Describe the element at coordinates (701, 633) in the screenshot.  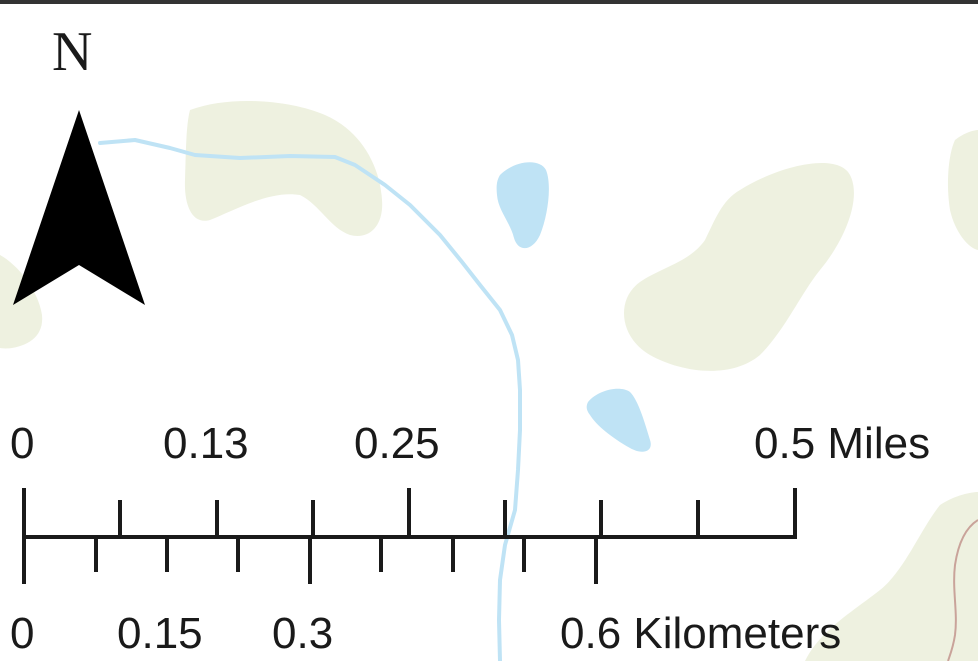
I see `km-label-0-6: 0.6 Kilometers` at that location.